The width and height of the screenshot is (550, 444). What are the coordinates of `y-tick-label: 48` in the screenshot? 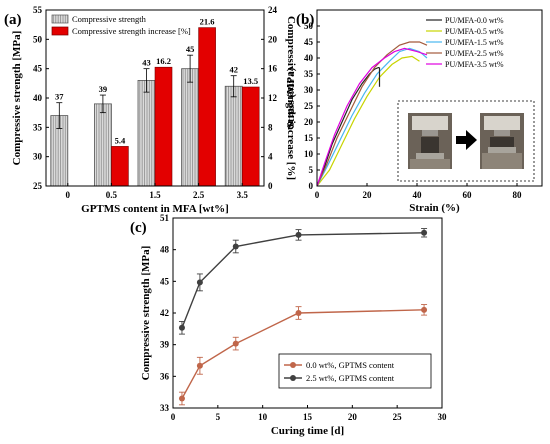 It's located at (165, 250).